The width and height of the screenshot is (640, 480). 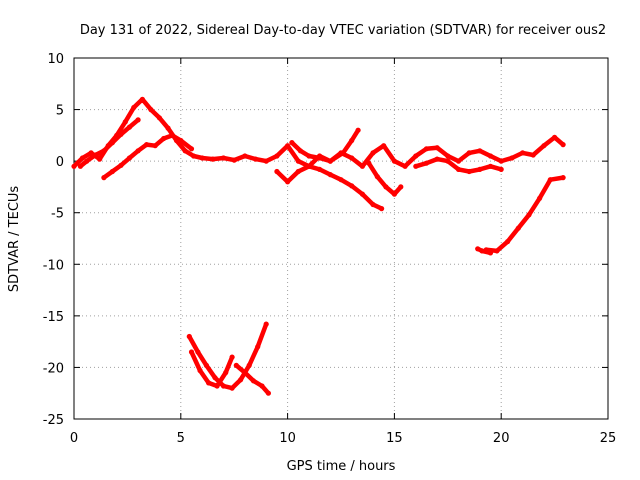 I want to click on x-tick-label: 25, so click(x=608, y=438).